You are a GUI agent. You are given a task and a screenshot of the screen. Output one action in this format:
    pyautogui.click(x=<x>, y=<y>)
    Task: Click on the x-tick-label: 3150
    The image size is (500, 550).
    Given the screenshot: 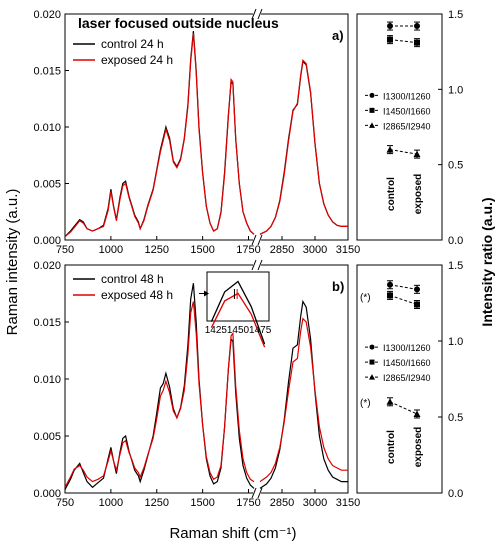 What is the action you would take?
    pyautogui.click(x=348, y=250)
    